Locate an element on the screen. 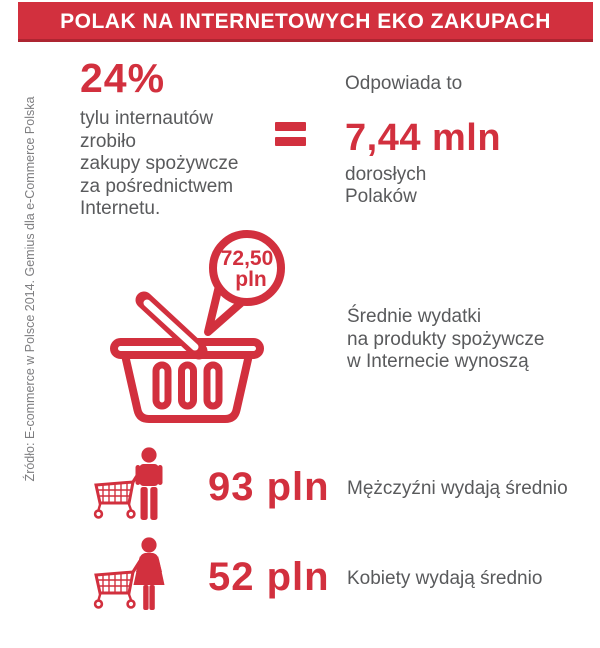 This screenshot has height=648, width=600. speech-bubble-icon is located at coordinates (247, 268).